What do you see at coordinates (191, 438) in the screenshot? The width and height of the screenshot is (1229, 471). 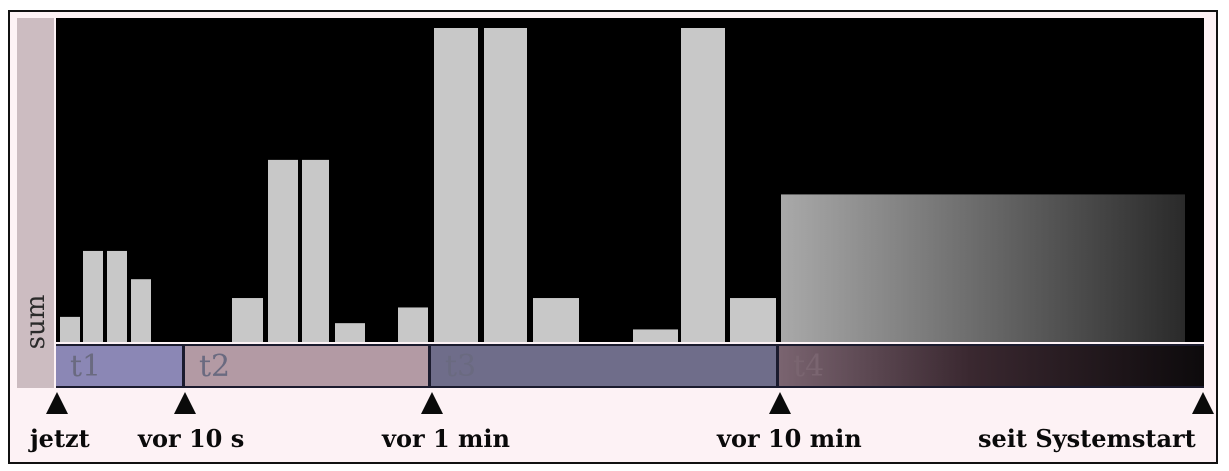 I see `time-label-vor-10-s: vor 10 s` at bounding box center [191, 438].